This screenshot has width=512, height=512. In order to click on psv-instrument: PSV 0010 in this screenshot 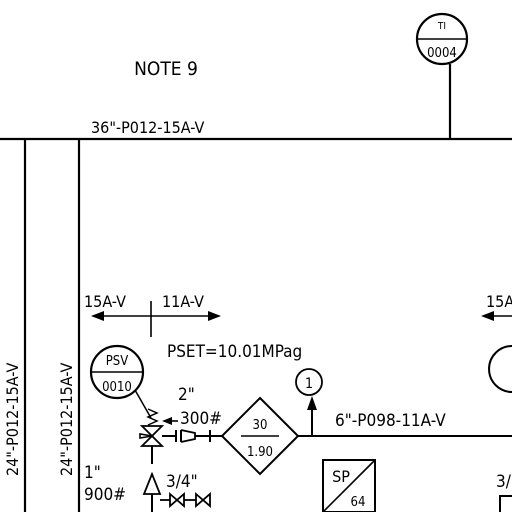, I will do `click(120, 381)`.